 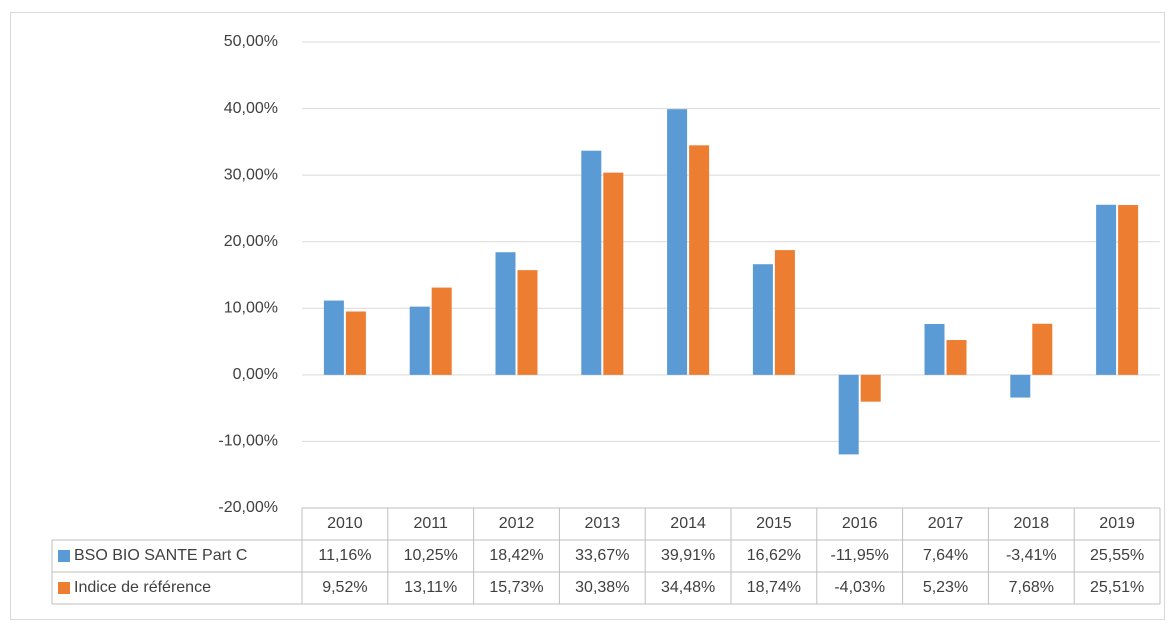 What do you see at coordinates (602, 587) in the screenshot?
I see `table-value: 30,38%` at bounding box center [602, 587].